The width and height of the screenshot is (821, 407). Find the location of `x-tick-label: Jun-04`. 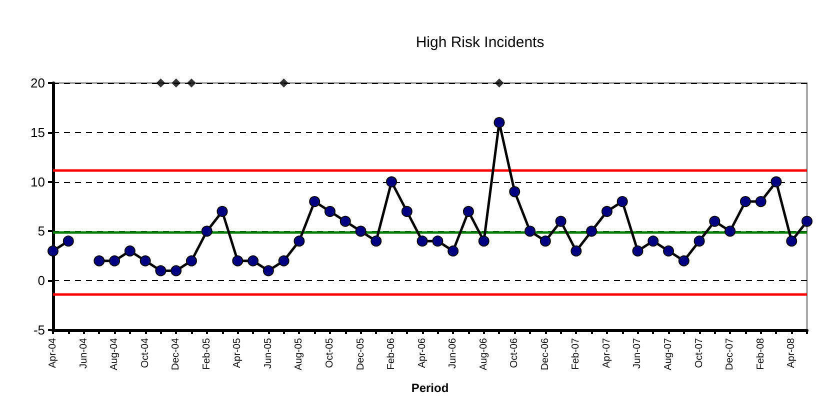

x-tick-label: Jun-04 is located at coordinates (84, 353).